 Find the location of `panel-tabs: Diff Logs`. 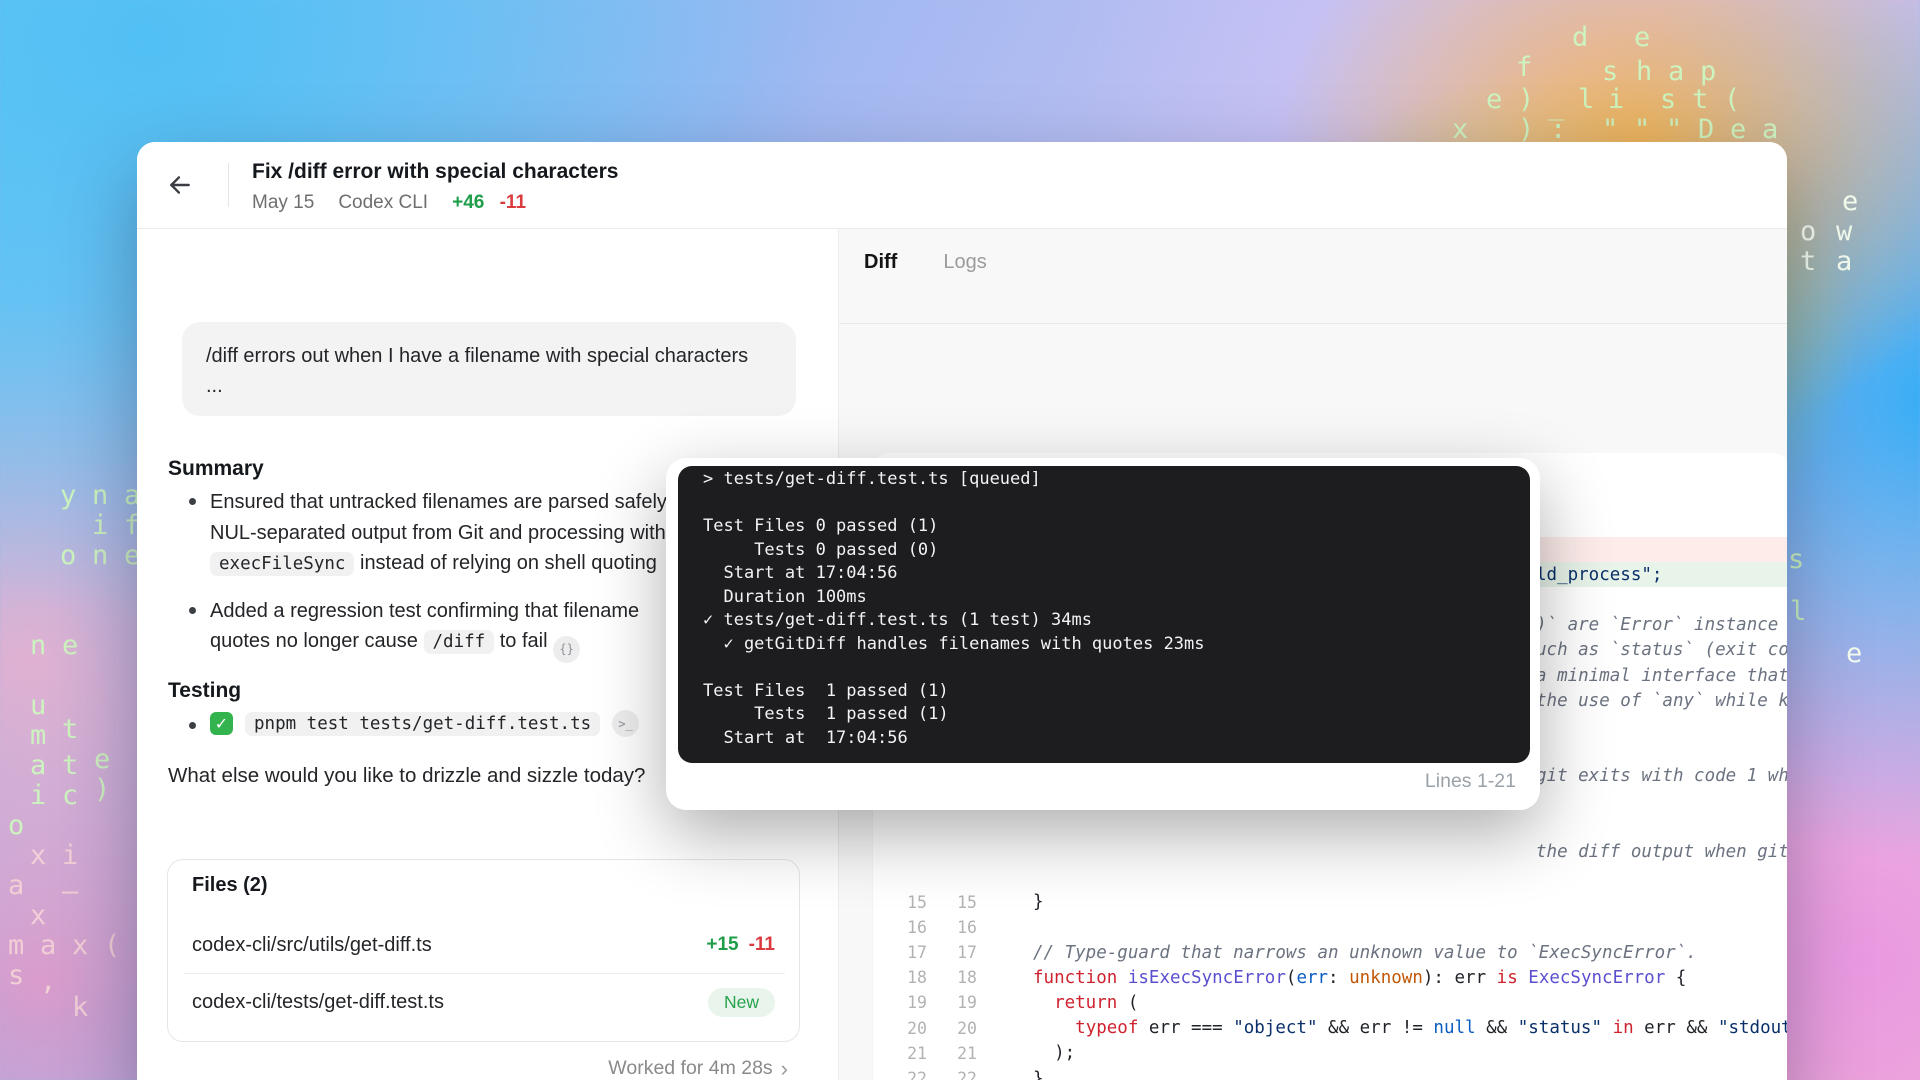

panel-tabs: Diff Logs is located at coordinates (925, 262).